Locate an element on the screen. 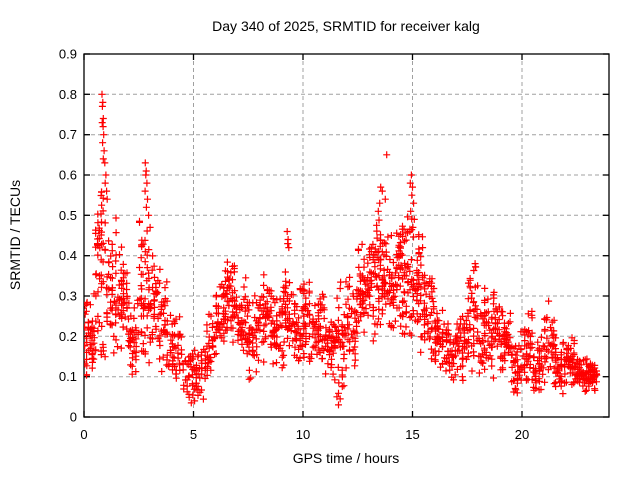  y-tick-label: 0.2 is located at coordinates (68, 336).